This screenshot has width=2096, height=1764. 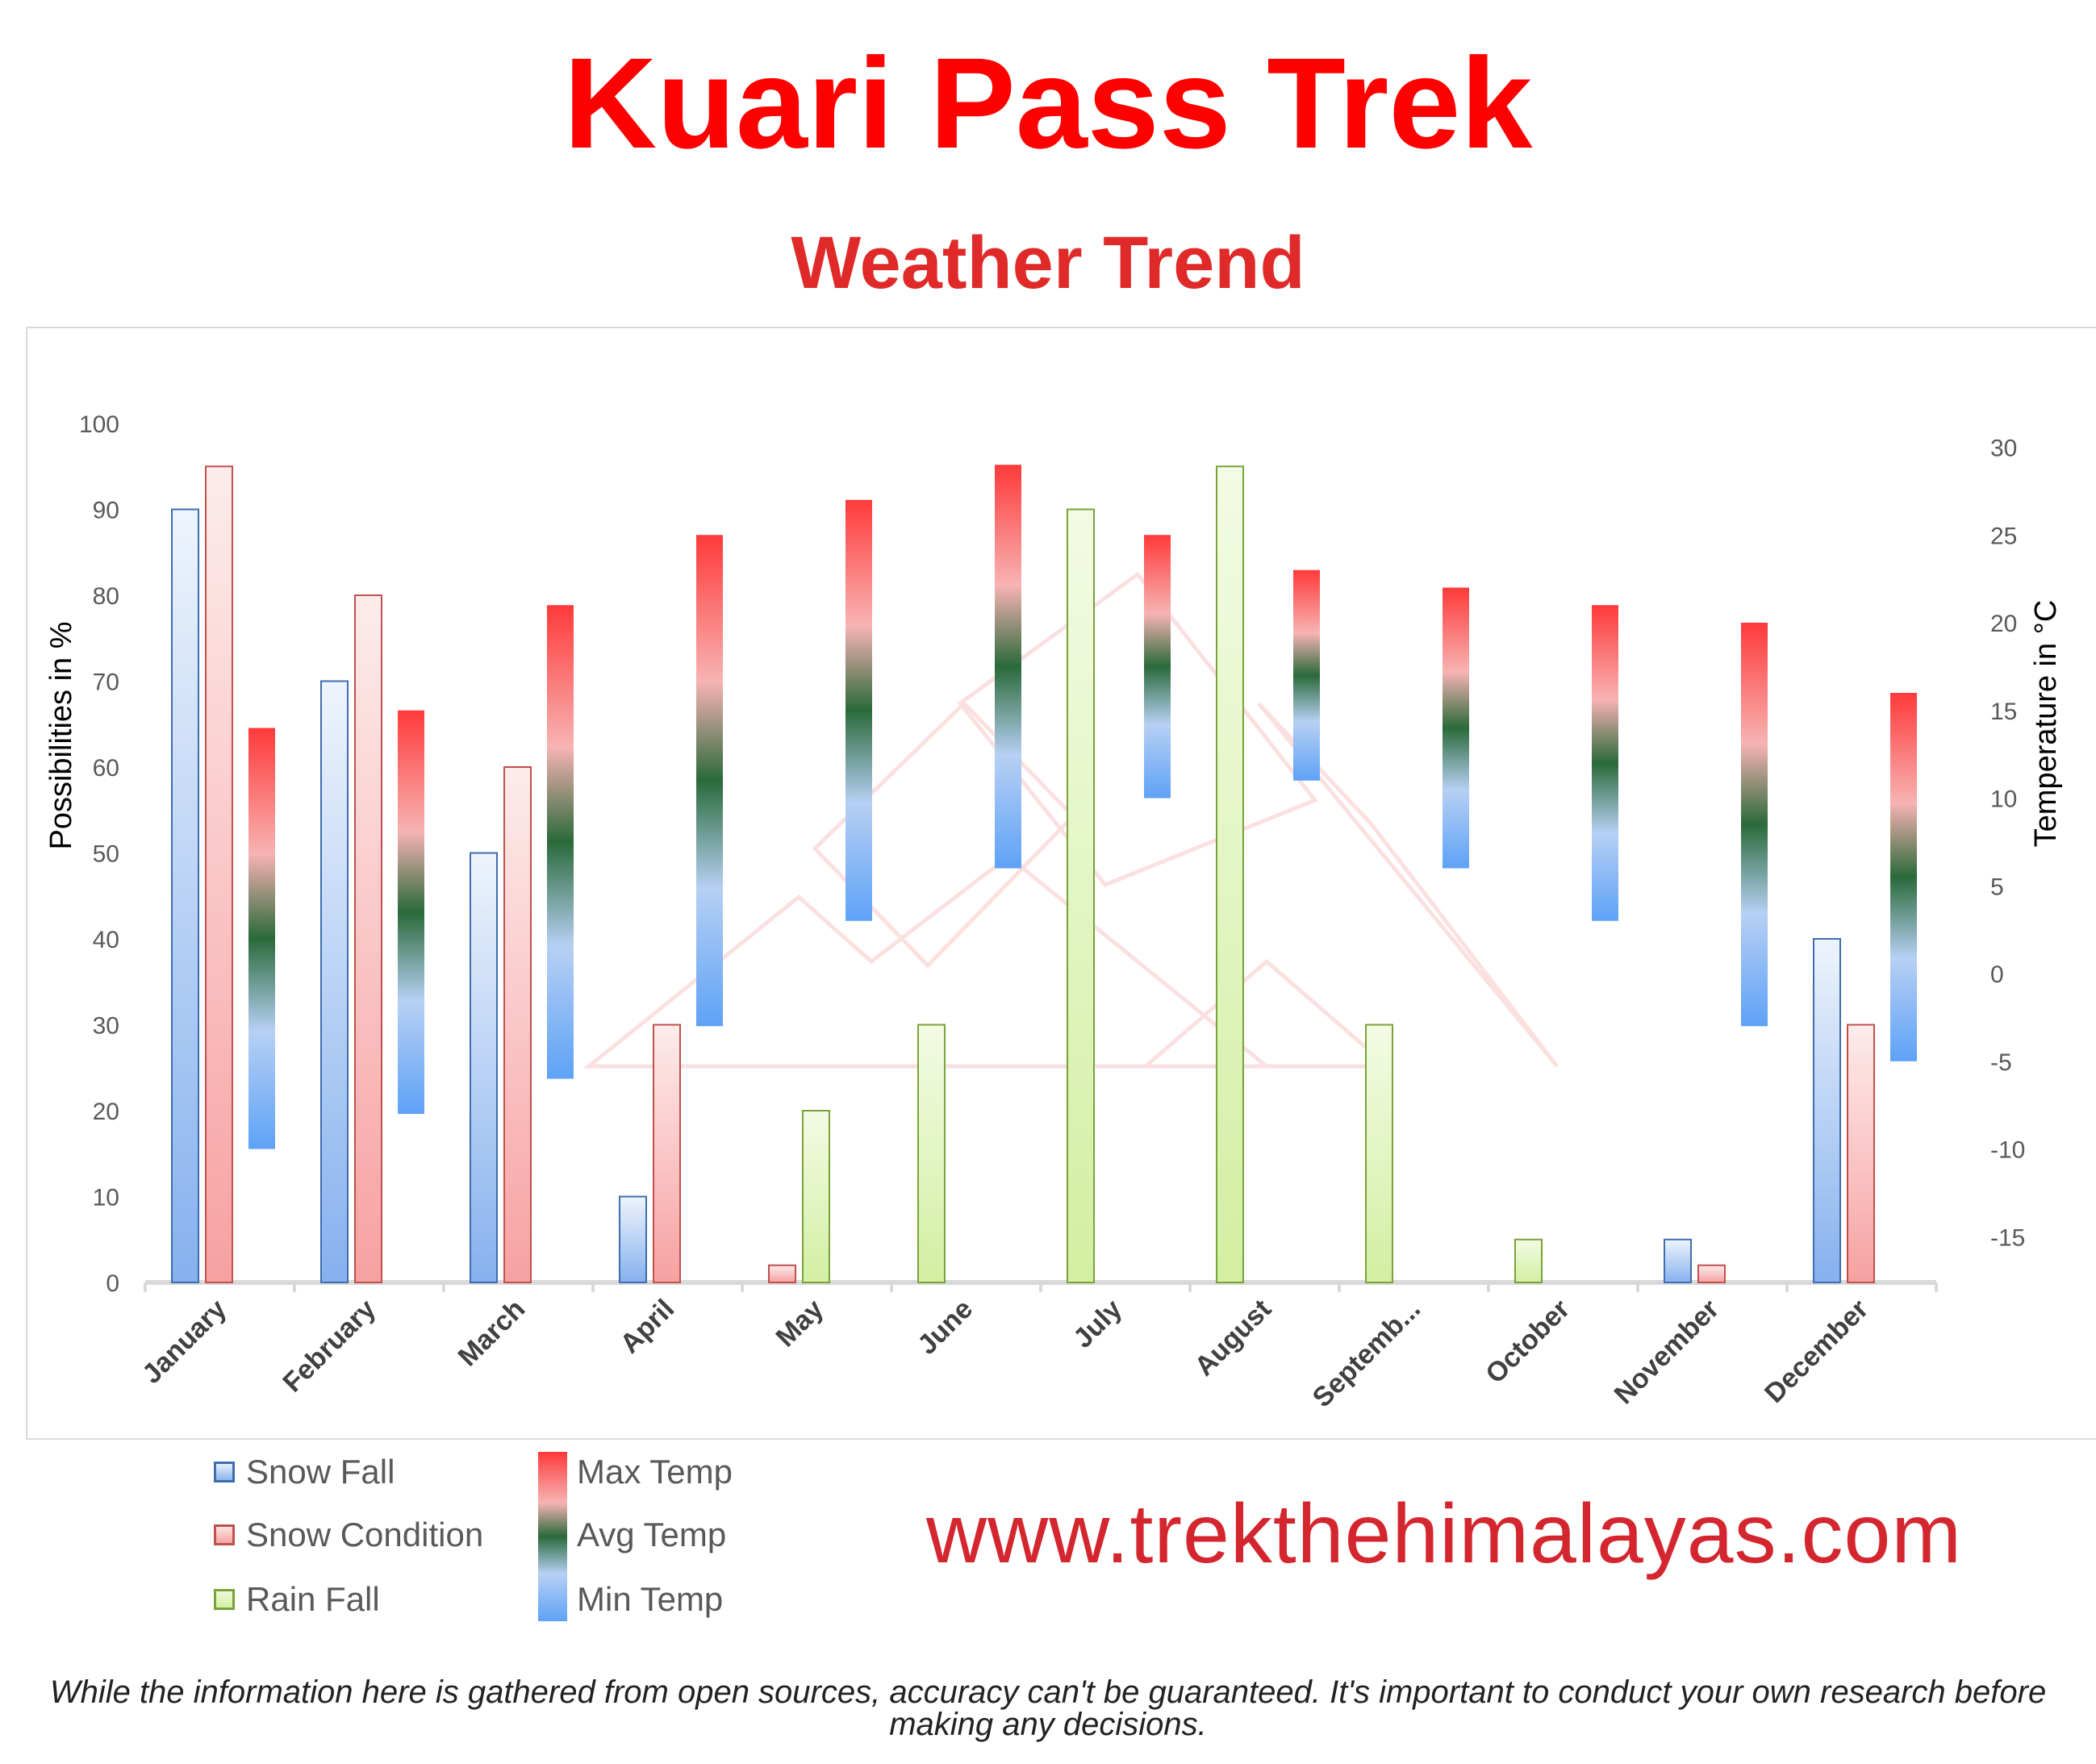 I want to click on category-label: December, so click(x=1817, y=1352).